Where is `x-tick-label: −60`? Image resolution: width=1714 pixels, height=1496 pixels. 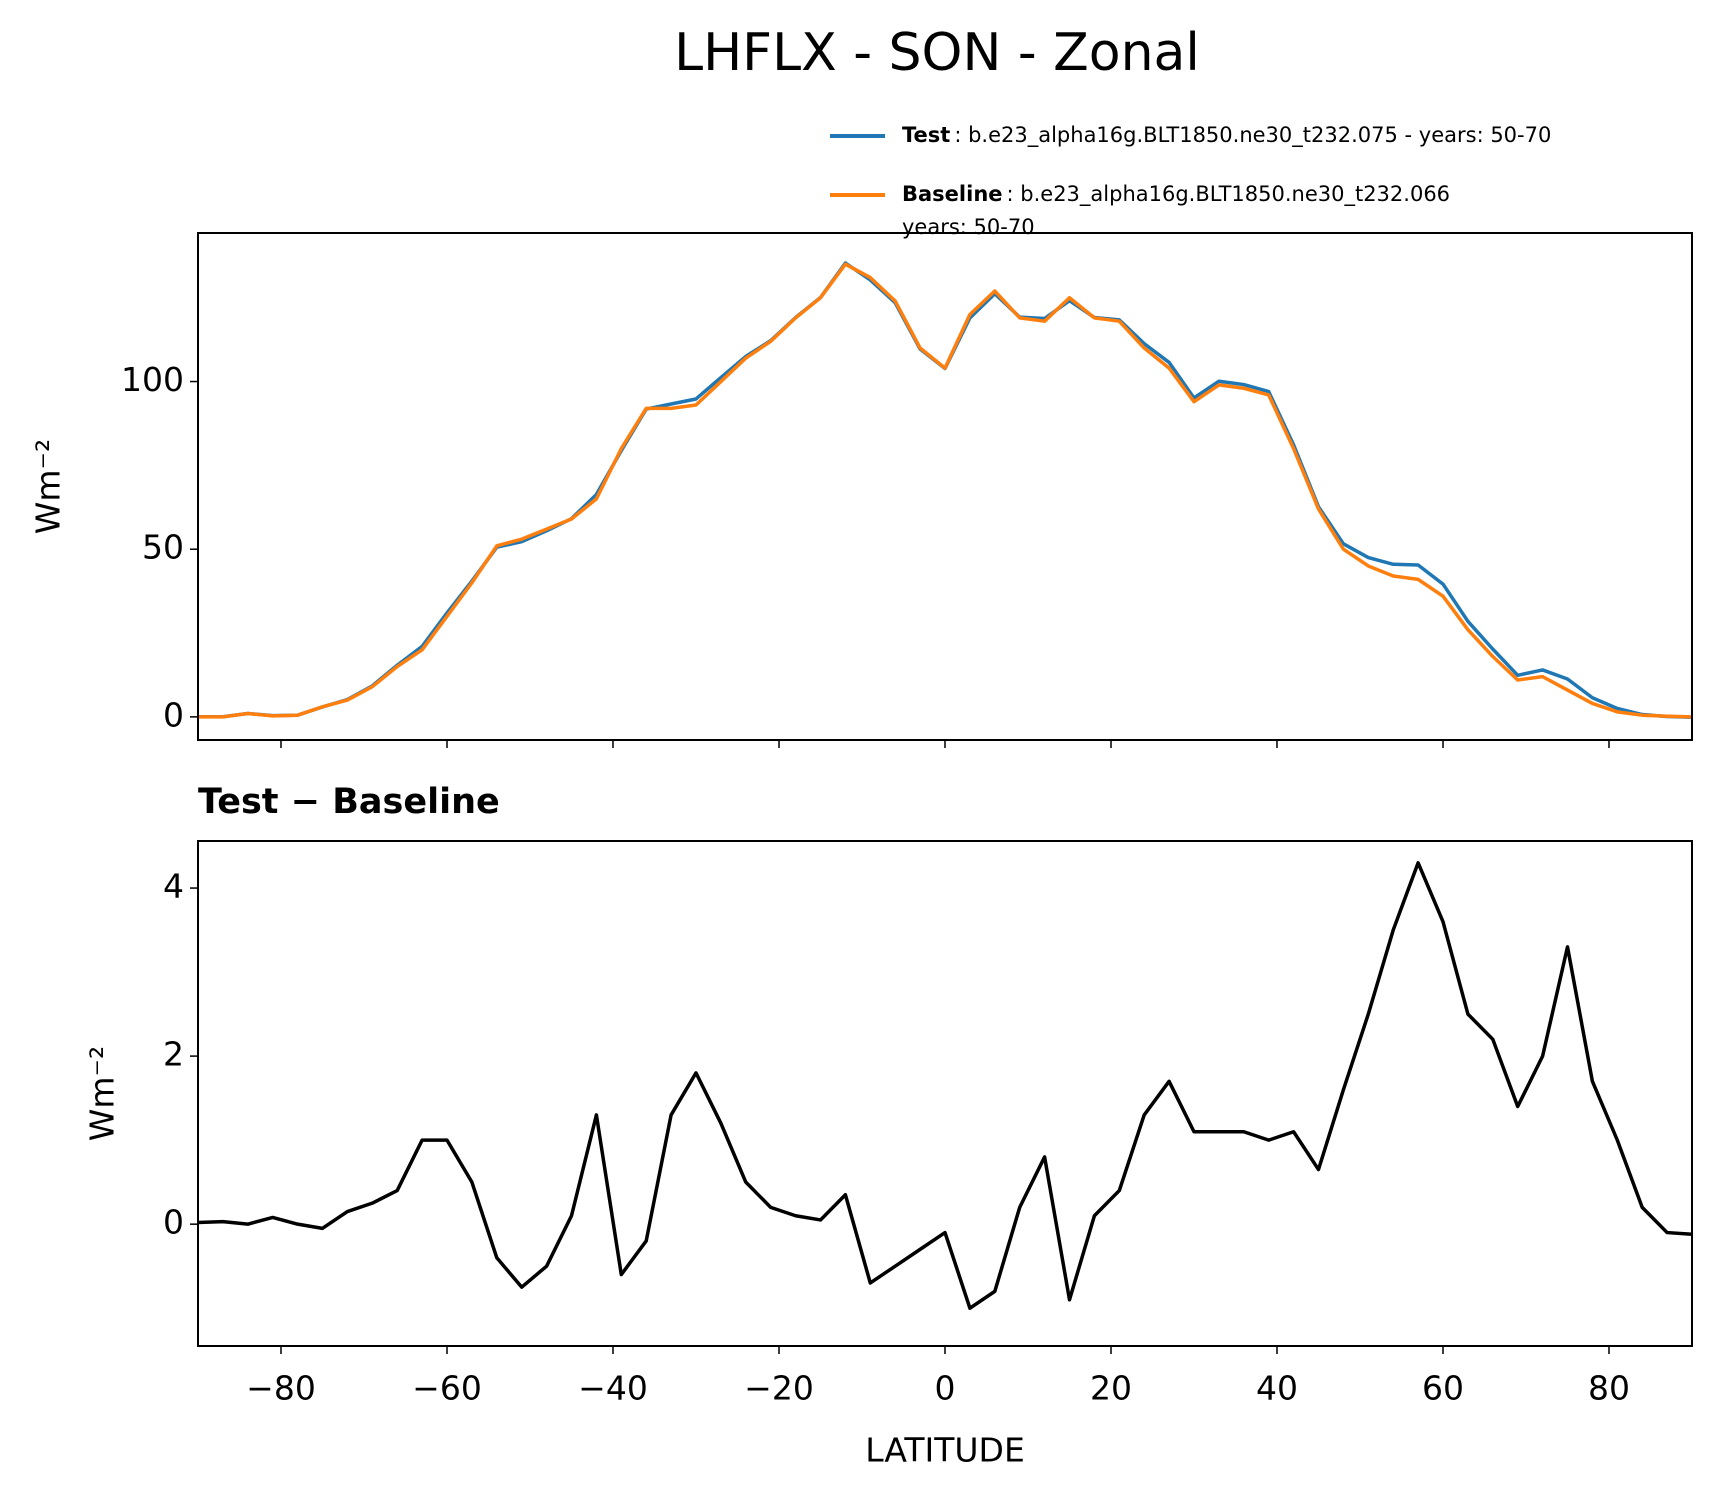
x-tick-label: −60 is located at coordinates (447, 1388).